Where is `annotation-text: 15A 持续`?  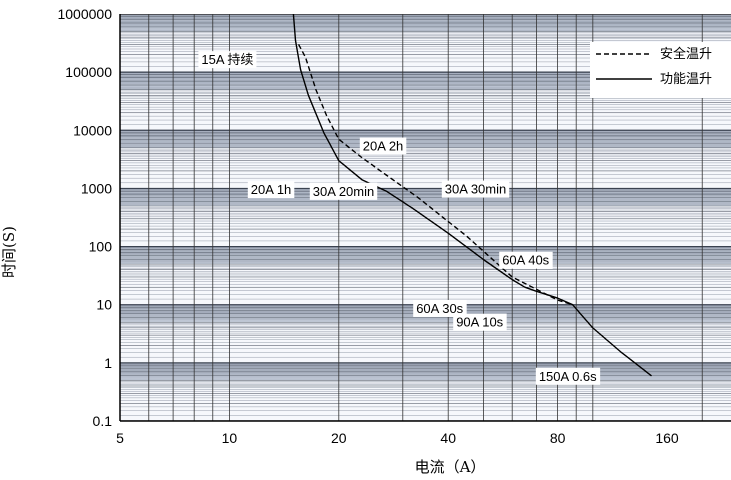 annotation-text: 15A 持续 is located at coordinates (227, 59).